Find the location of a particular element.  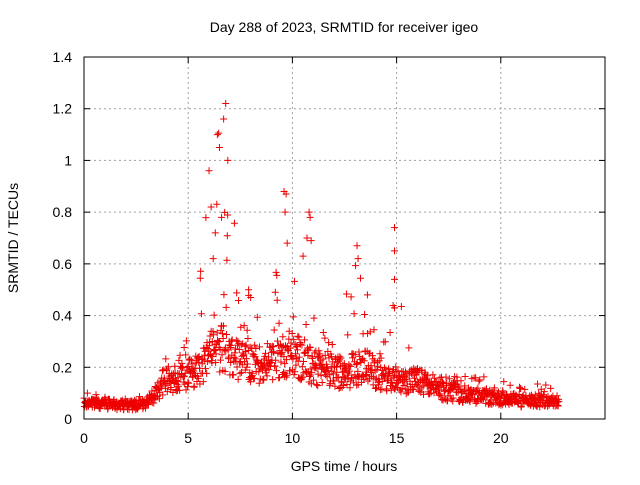

y-tick-label: 1 is located at coordinates (68, 160).